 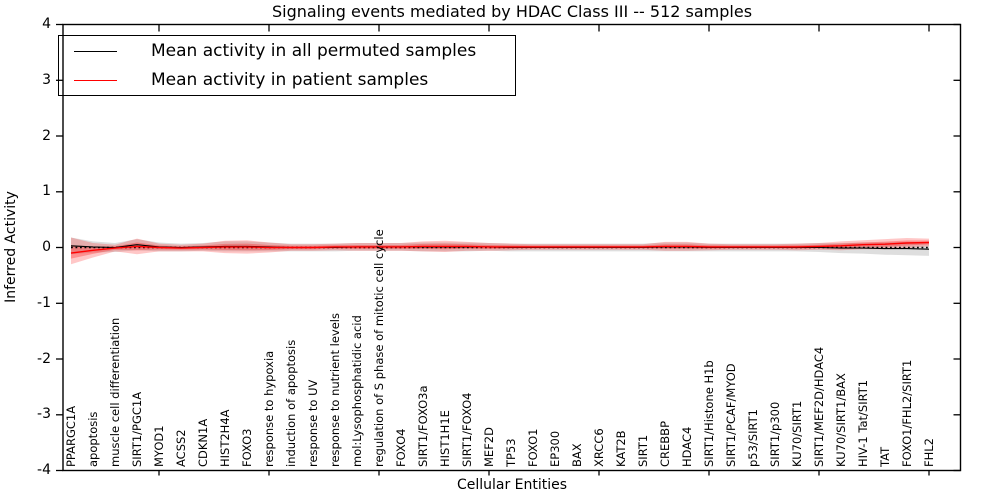 What do you see at coordinates (775, 434) in the screenshot?
I see `category-label: SIRT1/p300` at bounding box center [775, 434].